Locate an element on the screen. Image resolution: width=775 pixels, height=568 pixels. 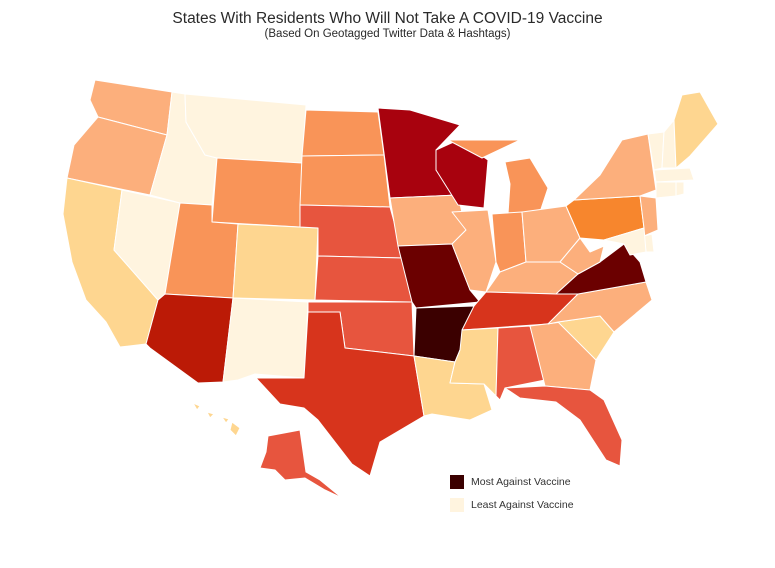
state-MA is located at coordinates (674, 175).